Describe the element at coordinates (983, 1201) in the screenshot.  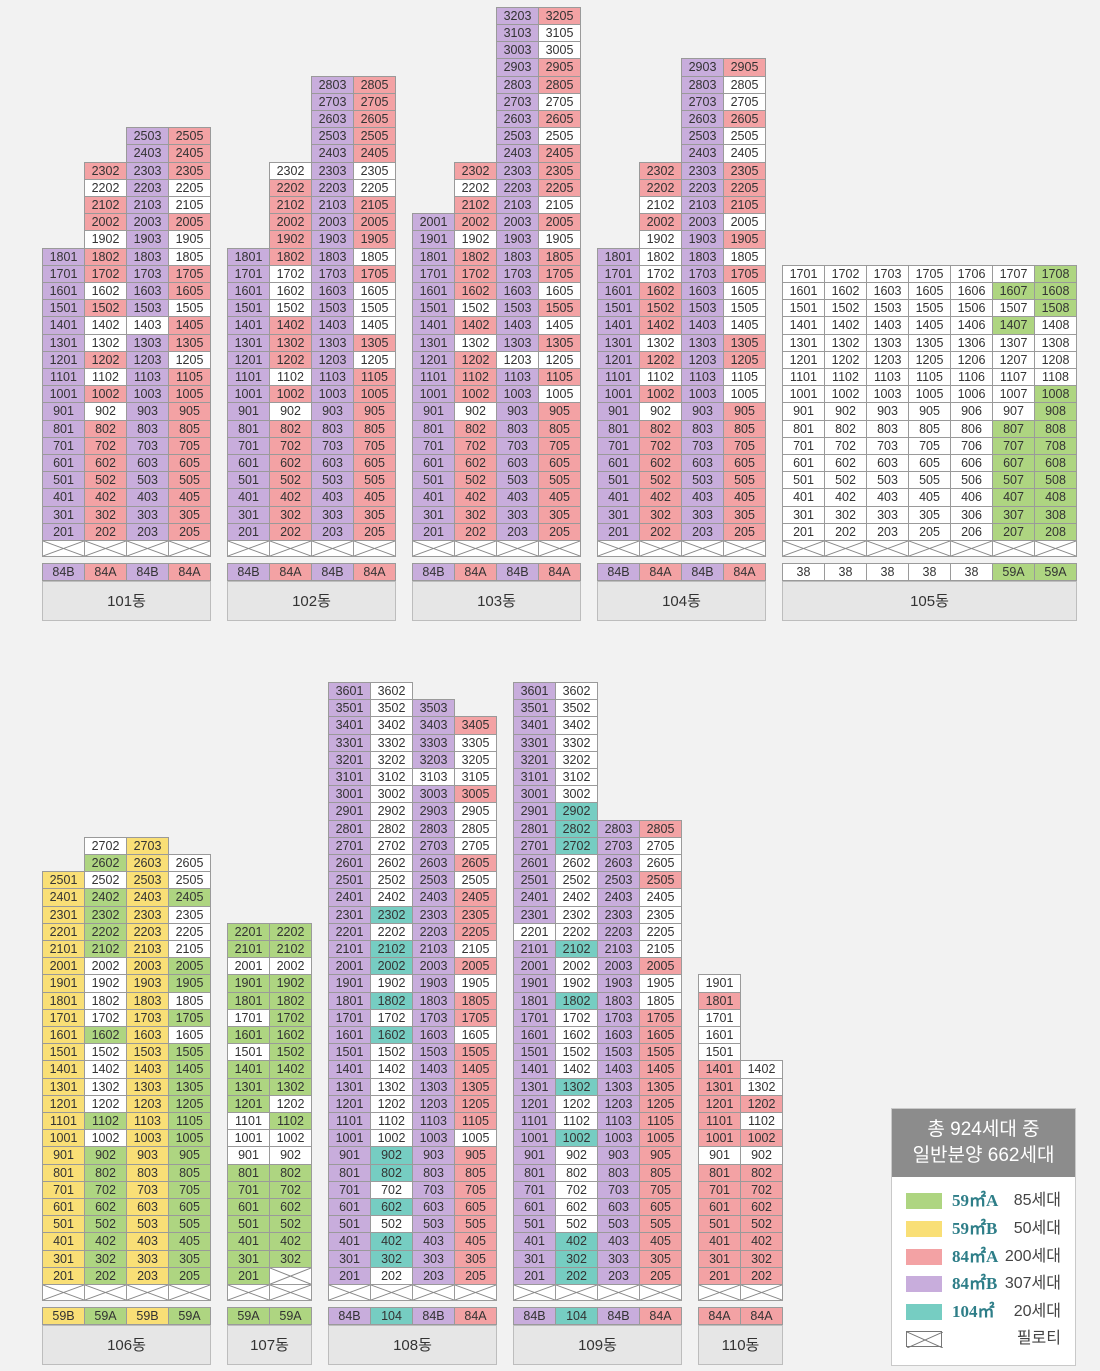
I see `legend-row-59a: 59㎡A 85세대` at that location.